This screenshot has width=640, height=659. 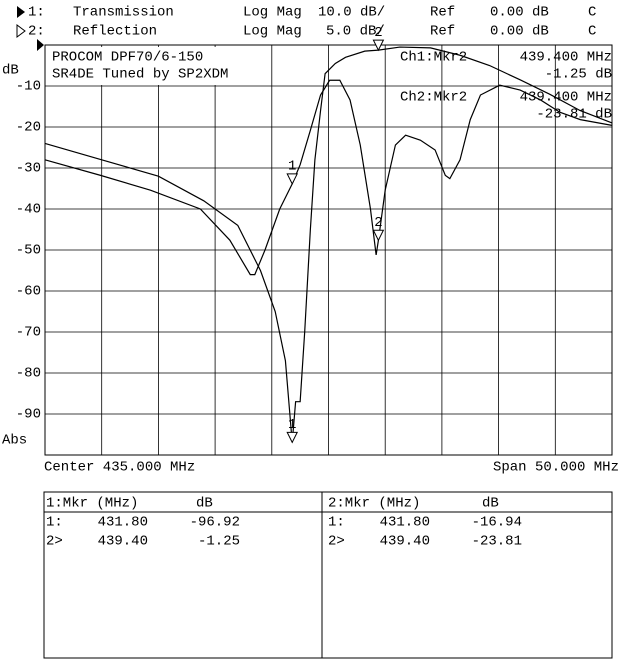 What do you see at coordinates (92, 504) in the screenshot?
I see `table-header: 1:Mkr (MHz)` at bounding box center [92, 504].